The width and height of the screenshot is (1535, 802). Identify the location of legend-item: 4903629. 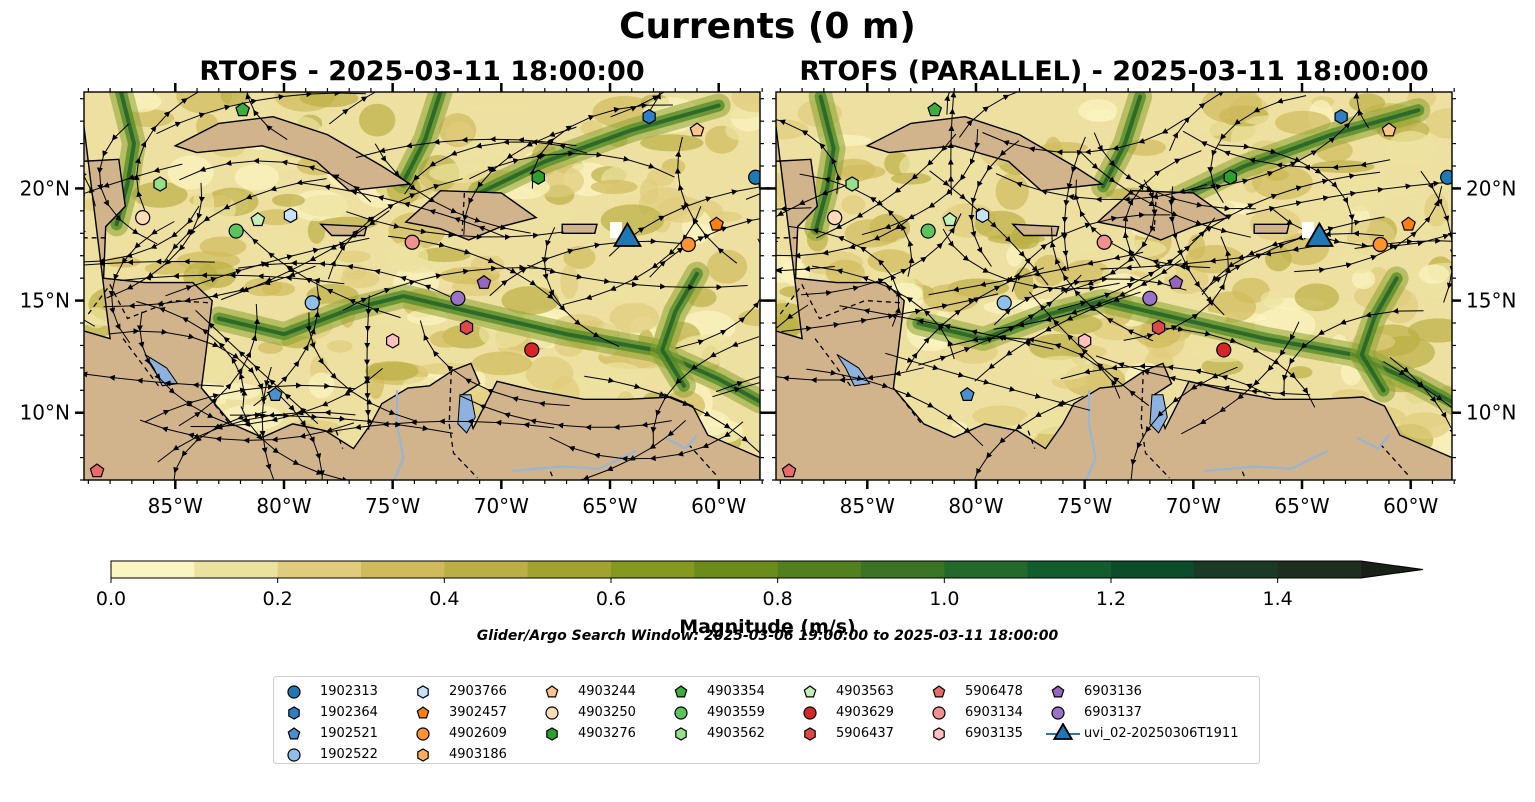
(846, 712).